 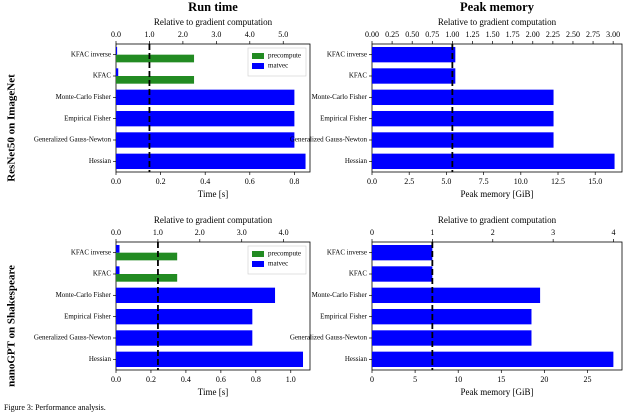 I want to click on x2-tick-label: 1.00, so click(x=452, y=34).